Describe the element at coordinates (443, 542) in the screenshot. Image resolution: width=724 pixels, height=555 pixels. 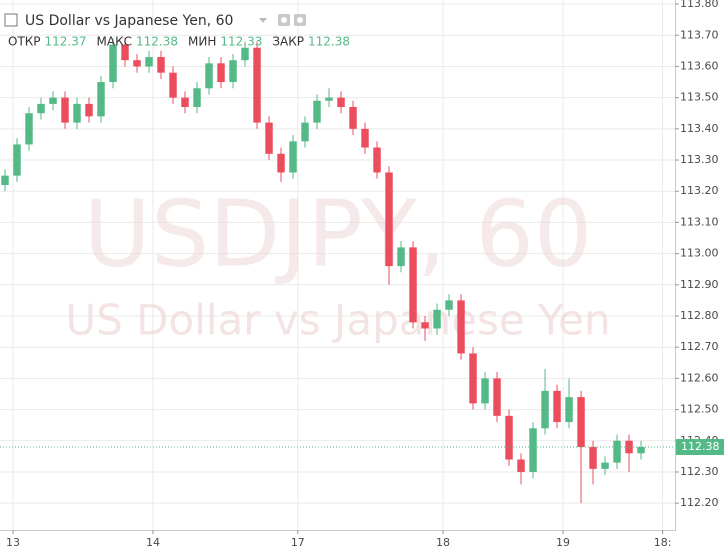
I see `x-tick-label: 18` at that location.